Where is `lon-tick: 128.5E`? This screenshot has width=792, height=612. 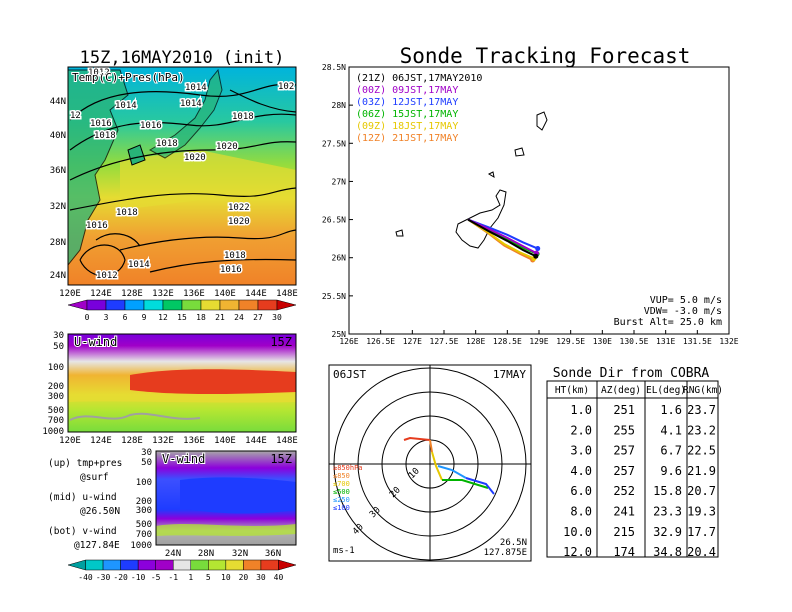
lon-tick: 128.5E is located at coordinates (507, 341).